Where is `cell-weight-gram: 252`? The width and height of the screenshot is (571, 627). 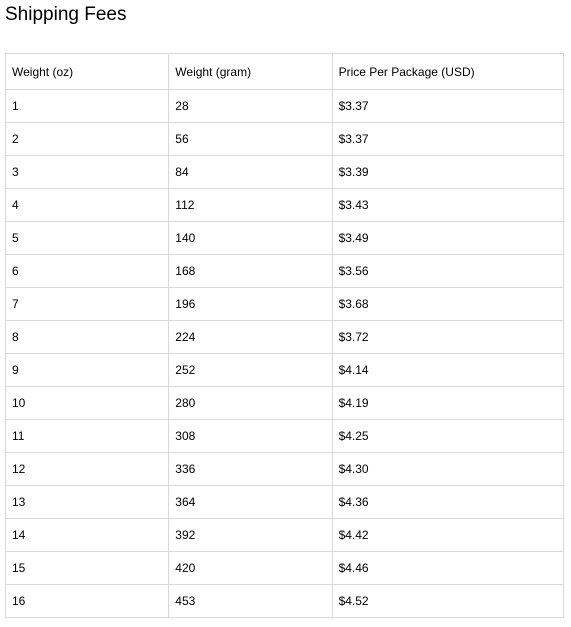 cell-weight-gram: 252 is located at coordinates (250, 370).